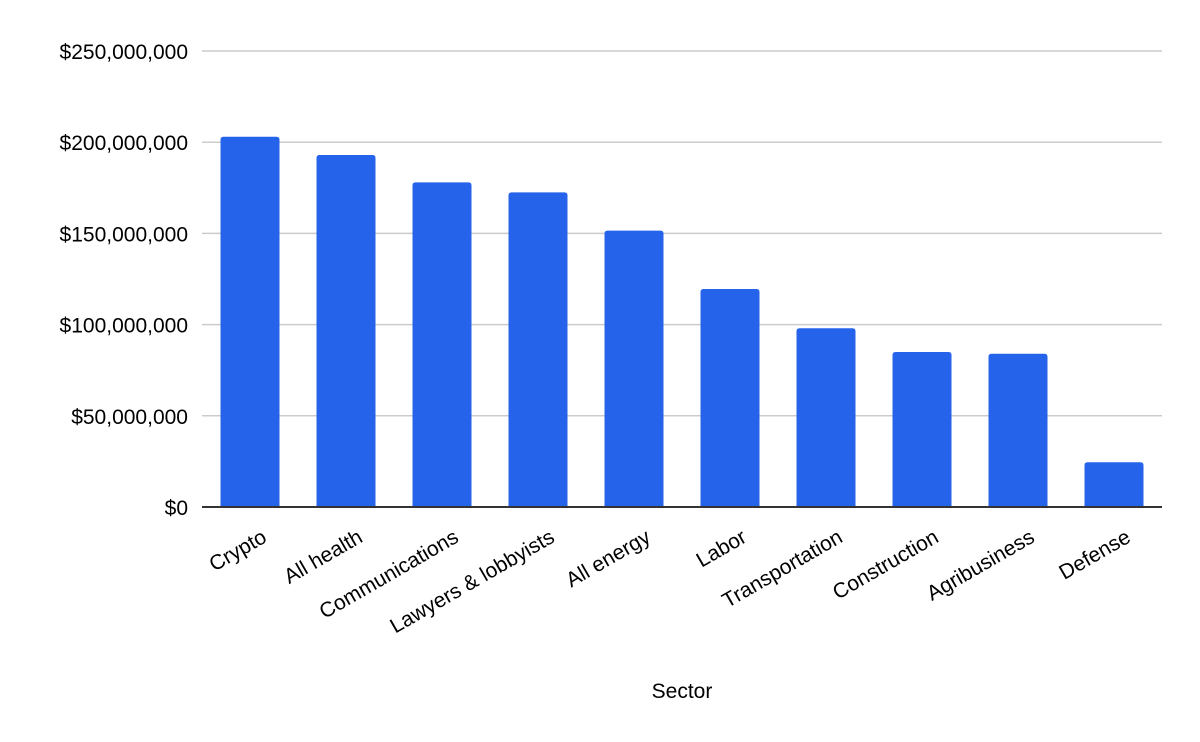  I want to click on x-tick-label: Defense, so click(1094, 554).